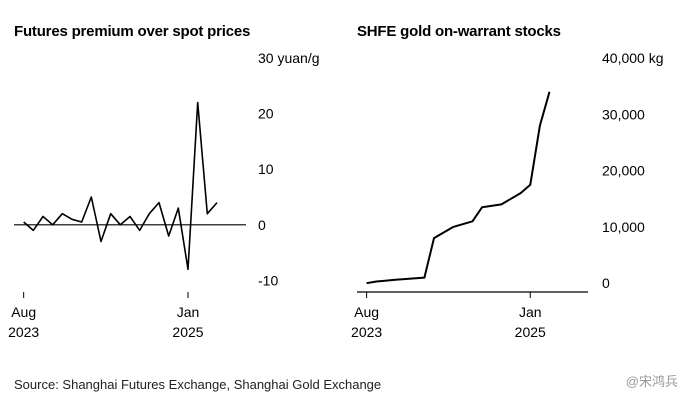  I want to click on y-tick-label: 40,000 kg, so click(633, 58).